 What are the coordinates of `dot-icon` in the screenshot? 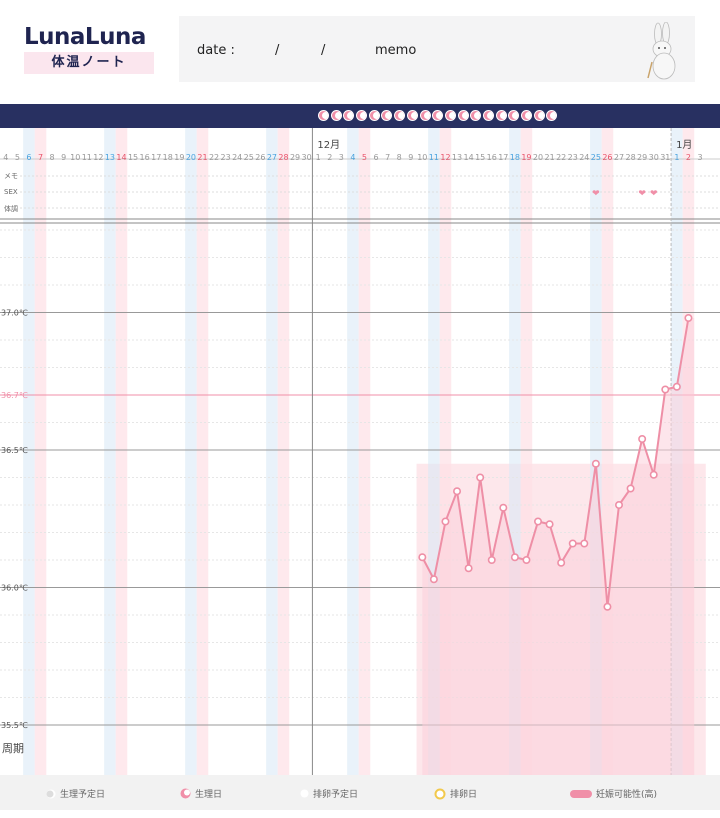 It's located at (304, 793).